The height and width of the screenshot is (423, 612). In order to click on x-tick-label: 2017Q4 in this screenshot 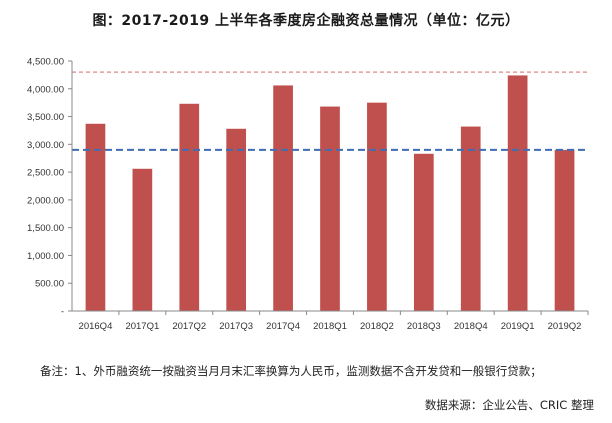, I will do `click(283, 326)`.